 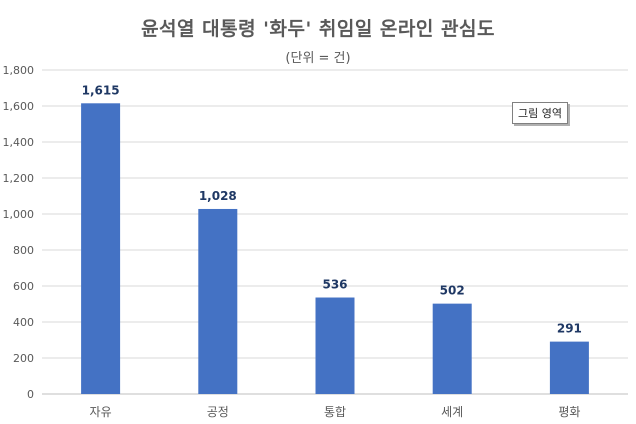 What do you see at coordinates (569, 329) in the screenshot?
I see `data-label: 291` at bounding box center [569, 329].